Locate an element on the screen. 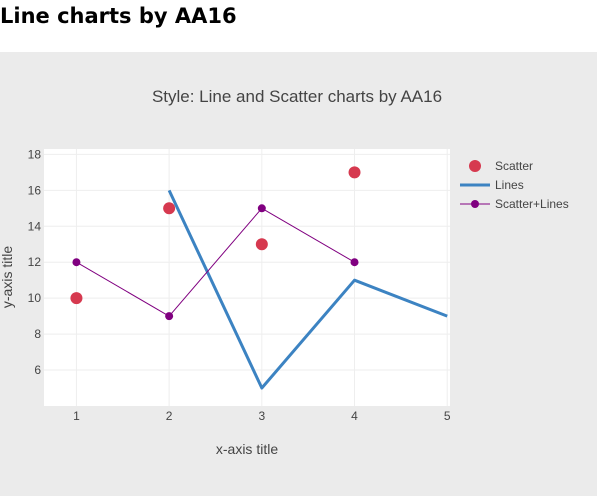 This screenshot has height=496, width=597. legend-swatch-marker is located at coordinates (475, 204).